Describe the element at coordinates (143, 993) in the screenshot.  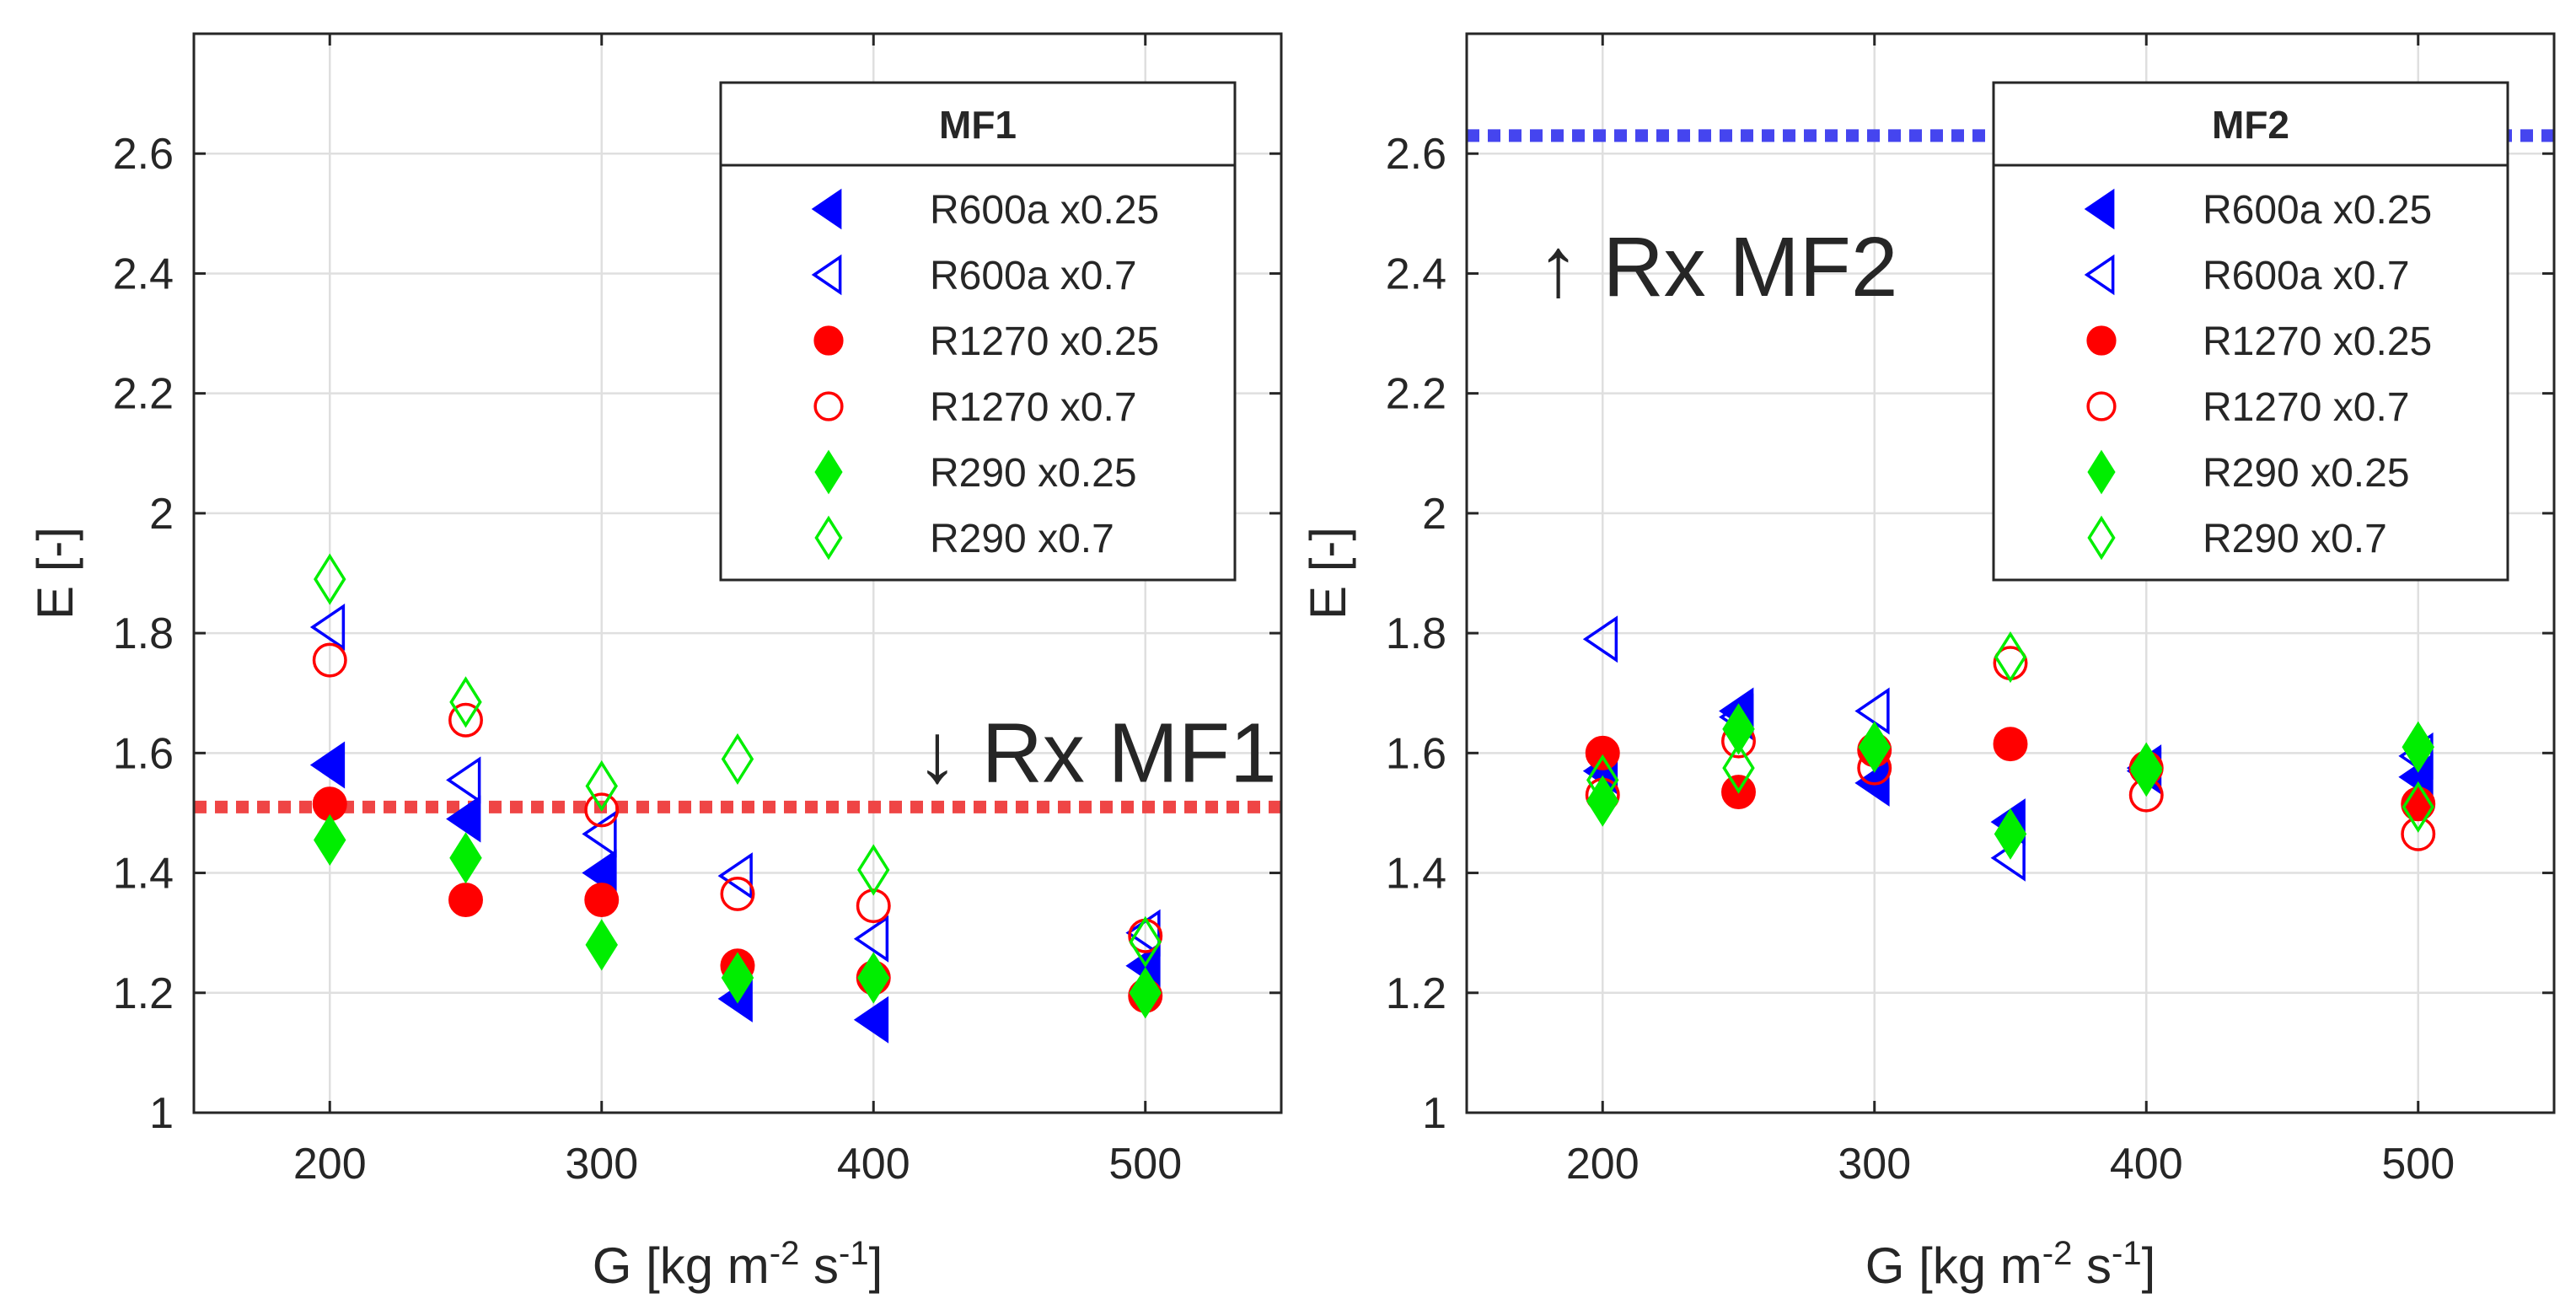
I see `left-y-tick-label: 1.2` at that location.